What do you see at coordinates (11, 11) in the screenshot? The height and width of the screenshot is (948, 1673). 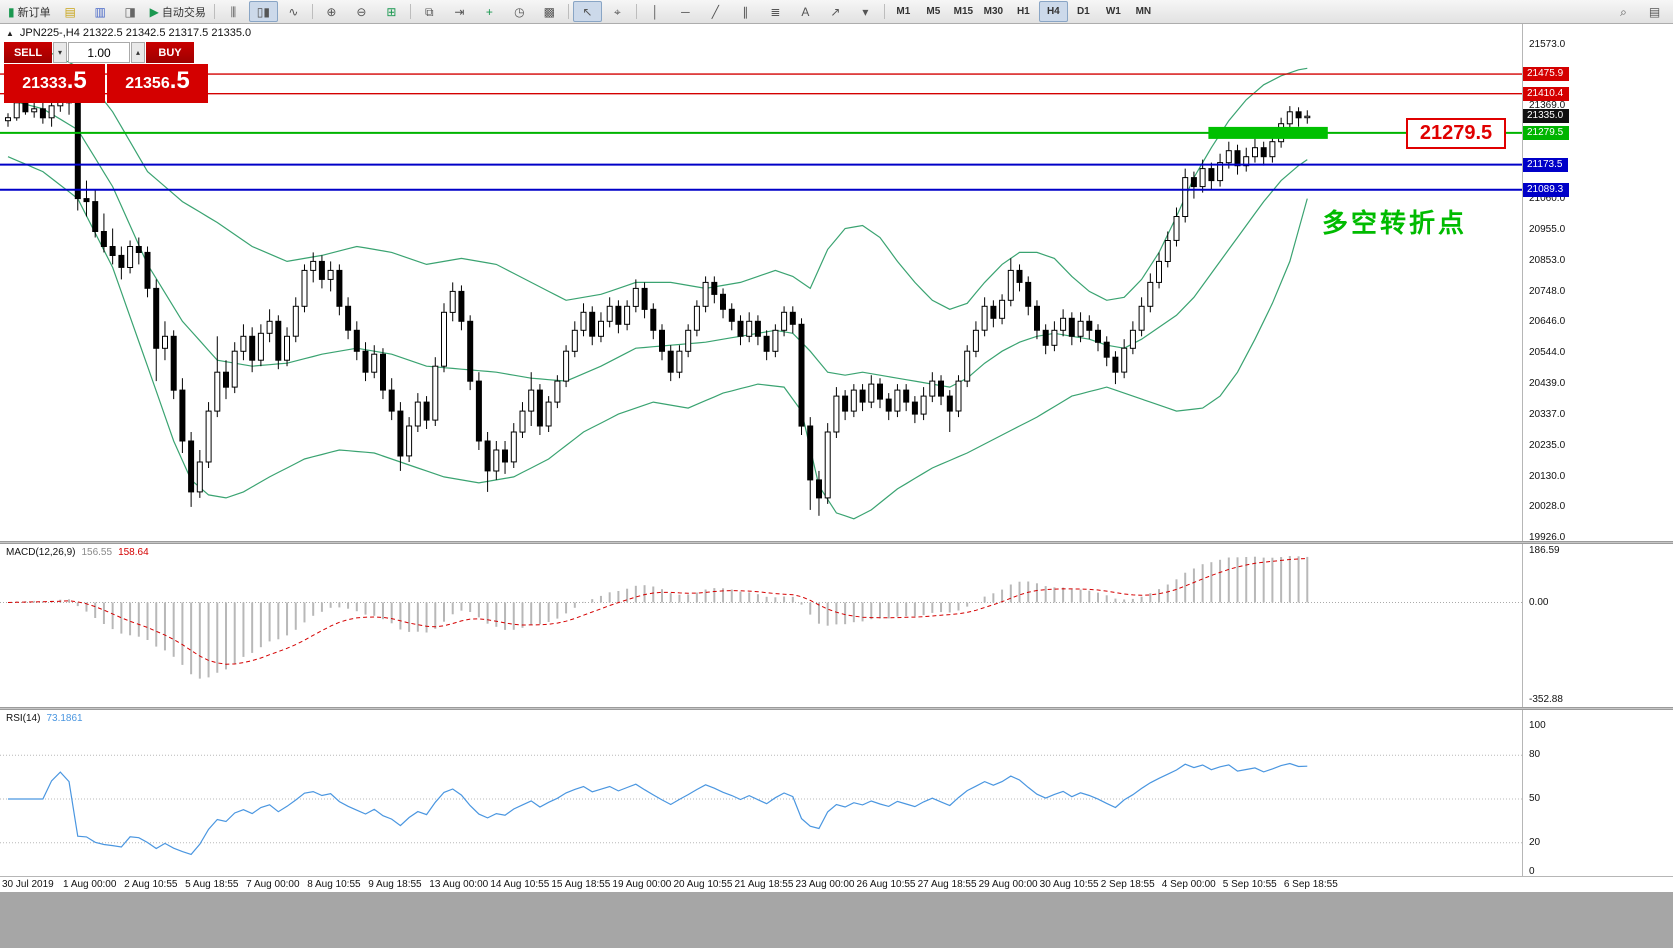 I see `new-order-icon: ▮` at bounding box center [11, 11].